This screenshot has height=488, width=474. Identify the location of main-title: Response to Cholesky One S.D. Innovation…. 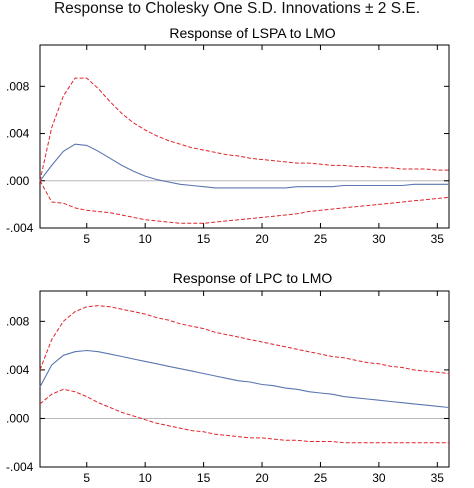
(237, 8).